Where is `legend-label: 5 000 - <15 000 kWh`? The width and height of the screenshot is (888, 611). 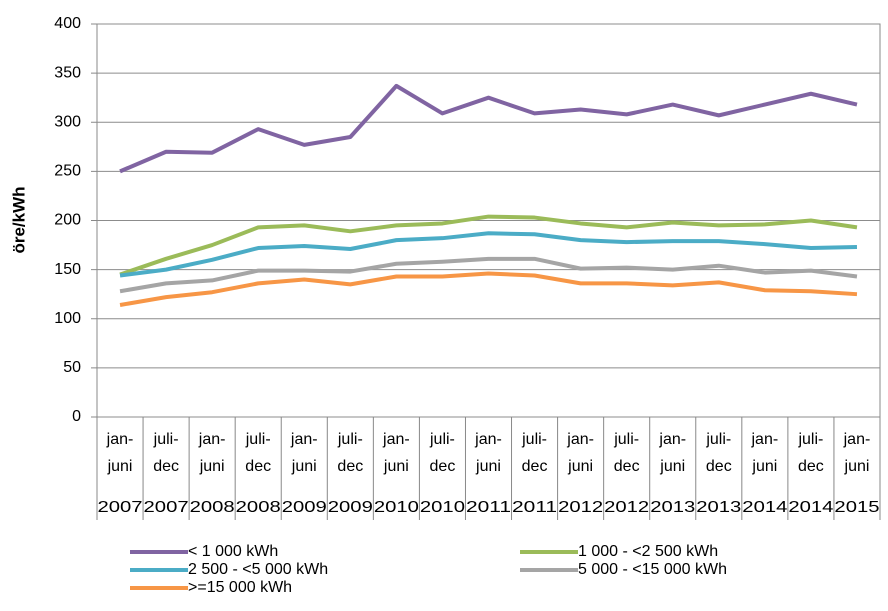
legend-label: 5 000 - <15 000 kWh is located at coordinates (652, 569).